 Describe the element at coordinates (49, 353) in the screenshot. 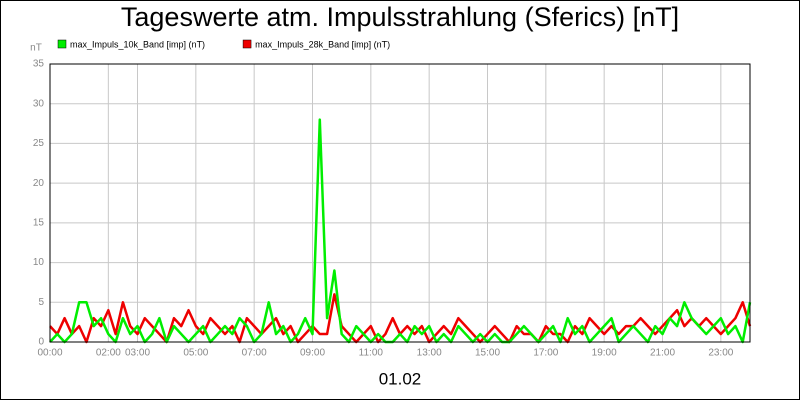

I see `x-tick-label: 00:00` at that location.